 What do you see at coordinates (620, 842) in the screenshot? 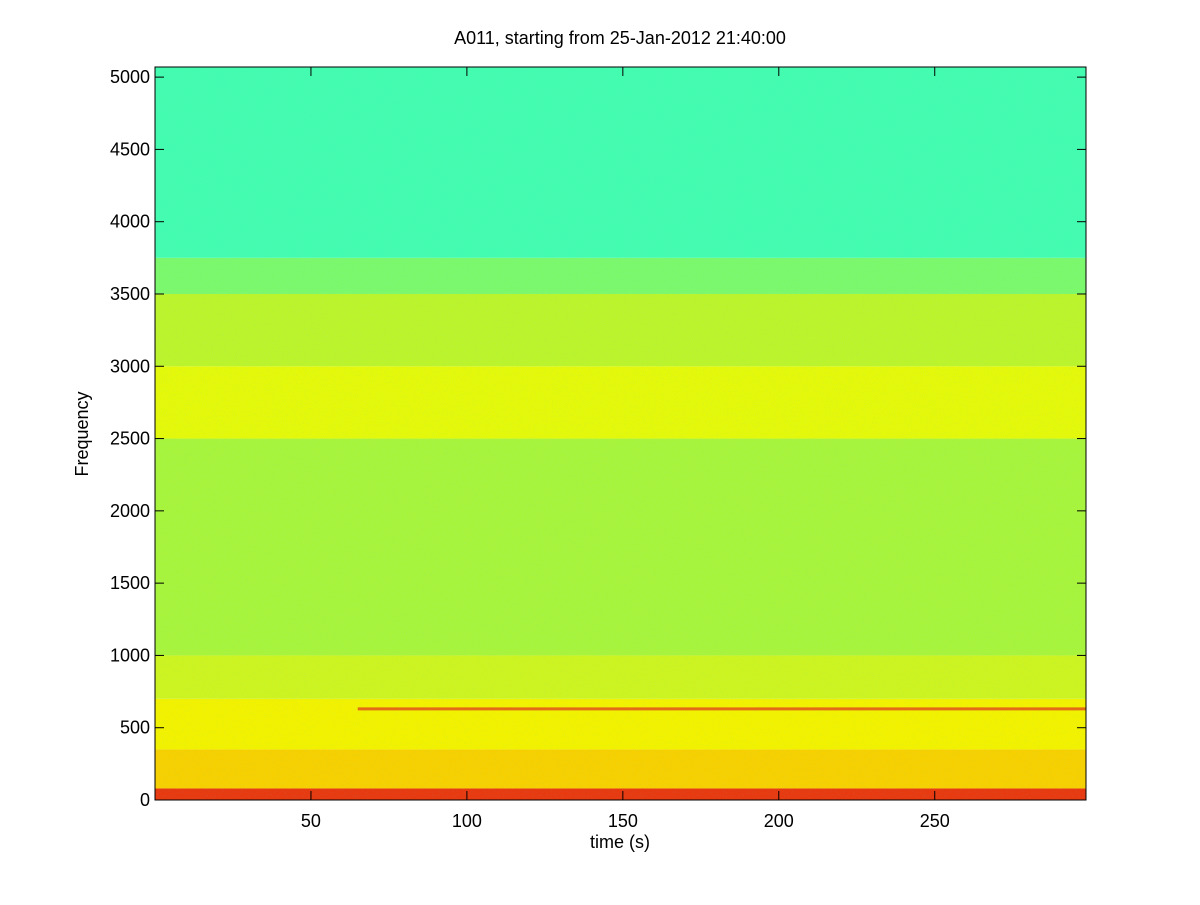
I see `x-axis-label: time (s)` at bounding box center [620, 842].